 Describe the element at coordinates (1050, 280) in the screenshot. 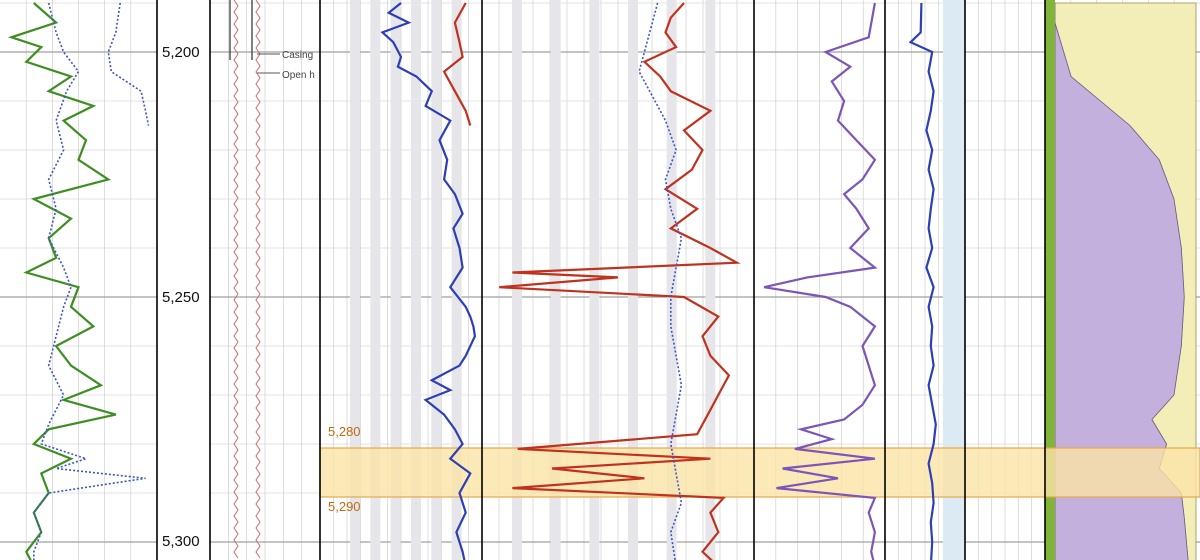

I see `lithology-green-strip` at that location.